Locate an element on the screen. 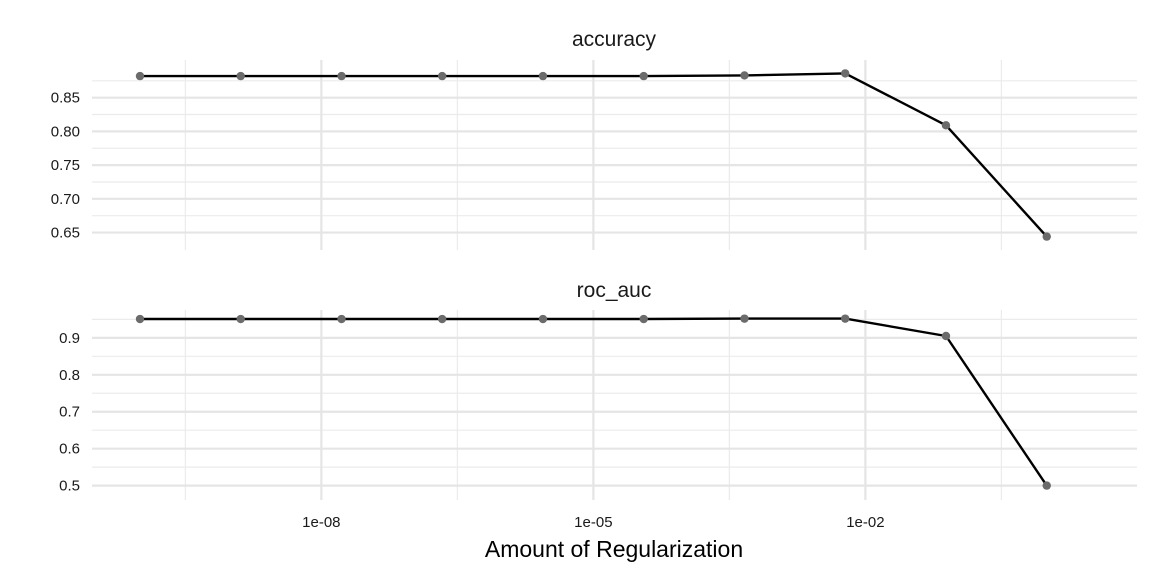 The width and height of the screenshot is (1152, 576). y-tick-label-roc-auc: 0.6 is located at coordinates (69, 449).